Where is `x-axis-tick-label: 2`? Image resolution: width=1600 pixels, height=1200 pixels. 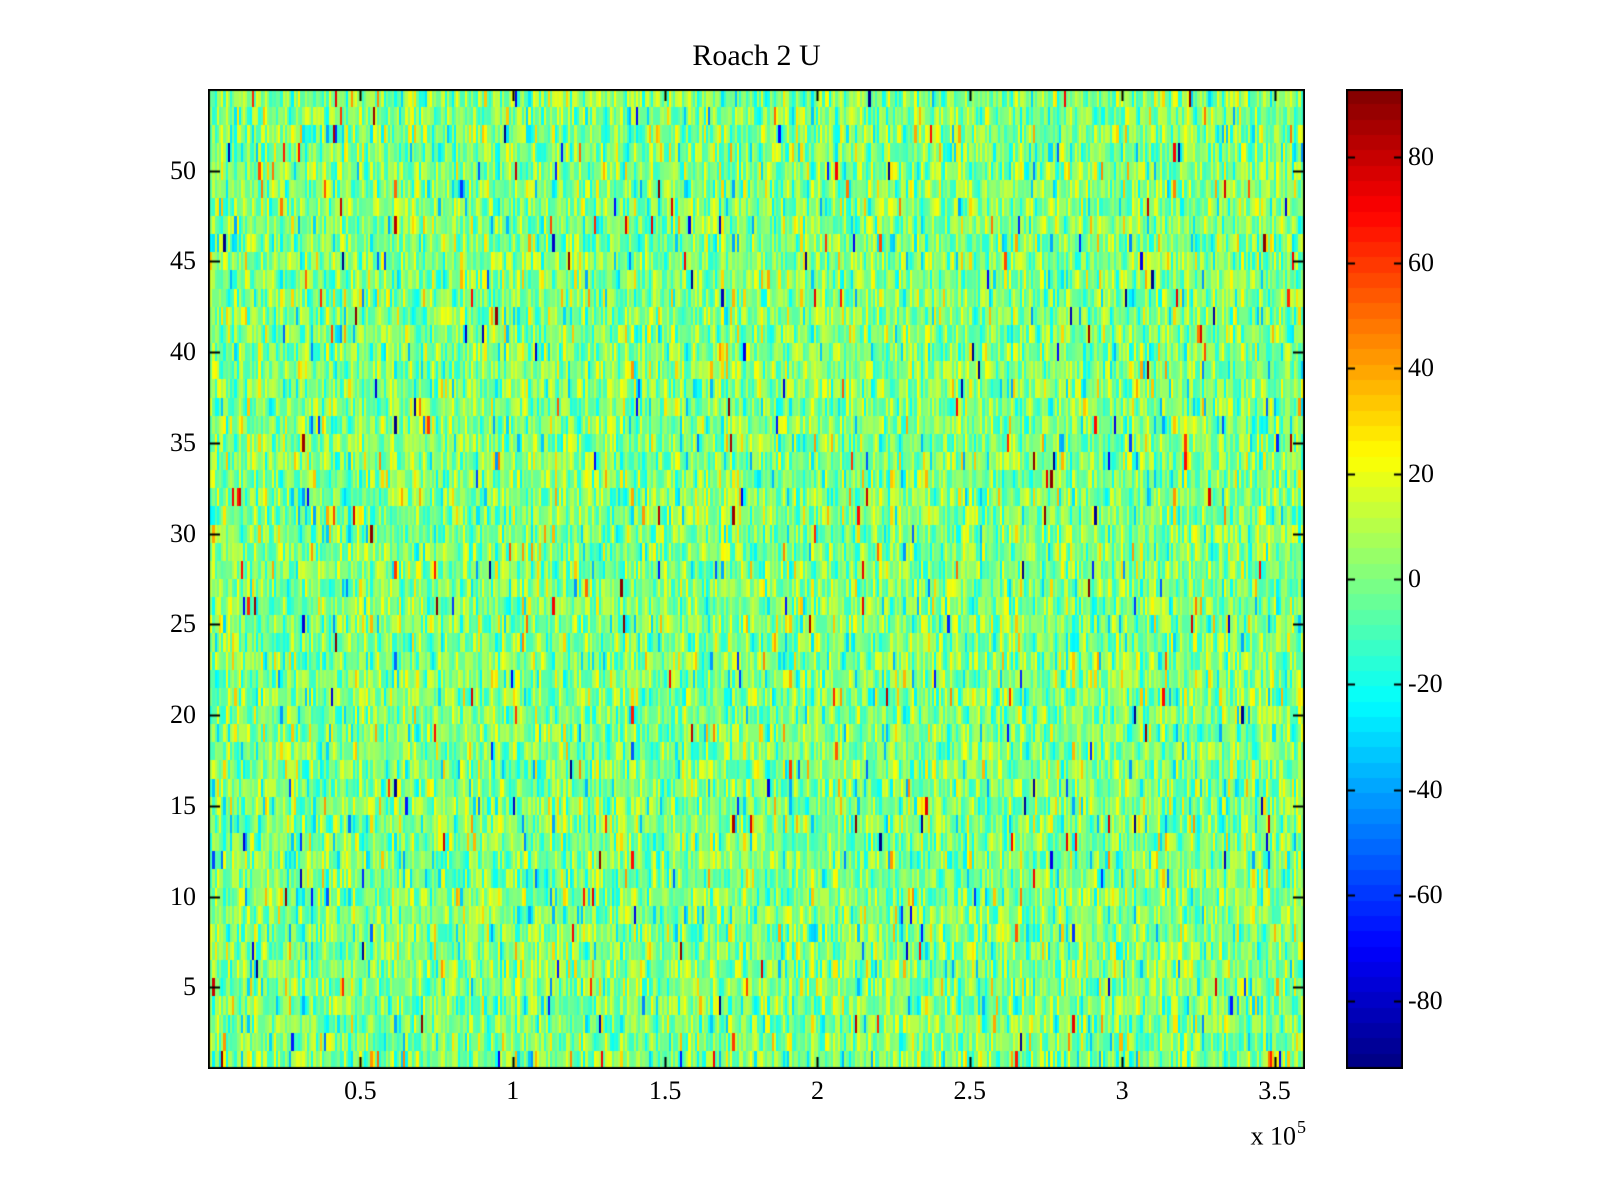 x-axis-tick-label: 2 is located at coordinates (817, 1090).